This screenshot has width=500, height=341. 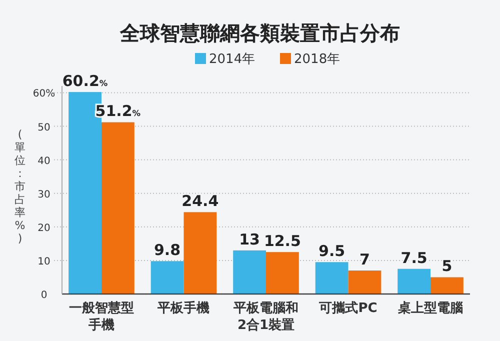 What do you see at coordinates (265, 316) in the screenshot?
I see `x-tick-label: 平板電腦和2合1裝置` at bounding box center [265, 316].